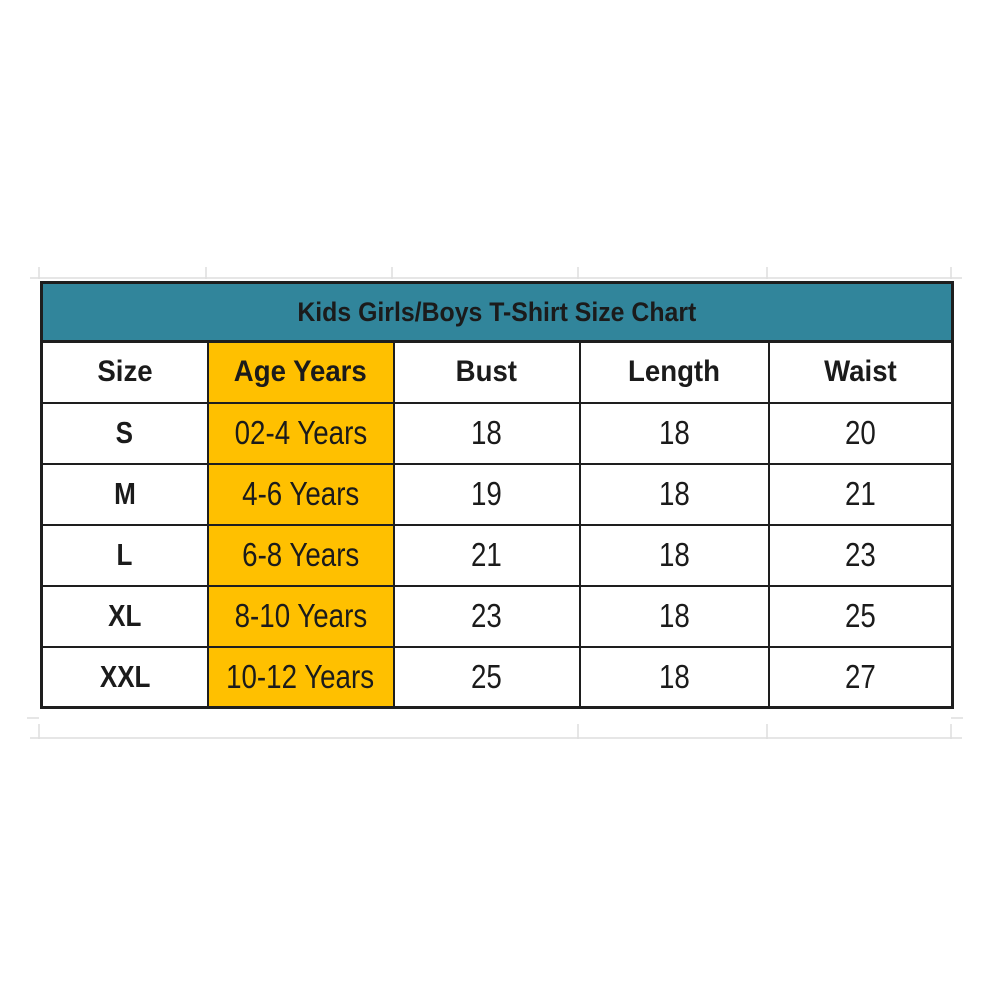  What do you see at coordinates (124, 494) in the screenshot?
I see `size-cell: M` at bounding box center [124, 494].